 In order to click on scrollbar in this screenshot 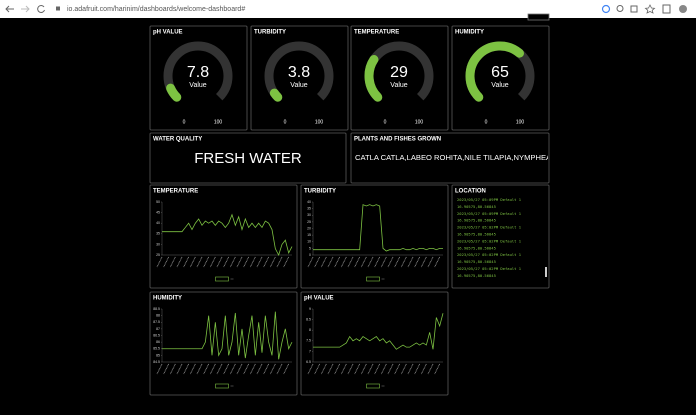, I will do `click(546, 272)`.